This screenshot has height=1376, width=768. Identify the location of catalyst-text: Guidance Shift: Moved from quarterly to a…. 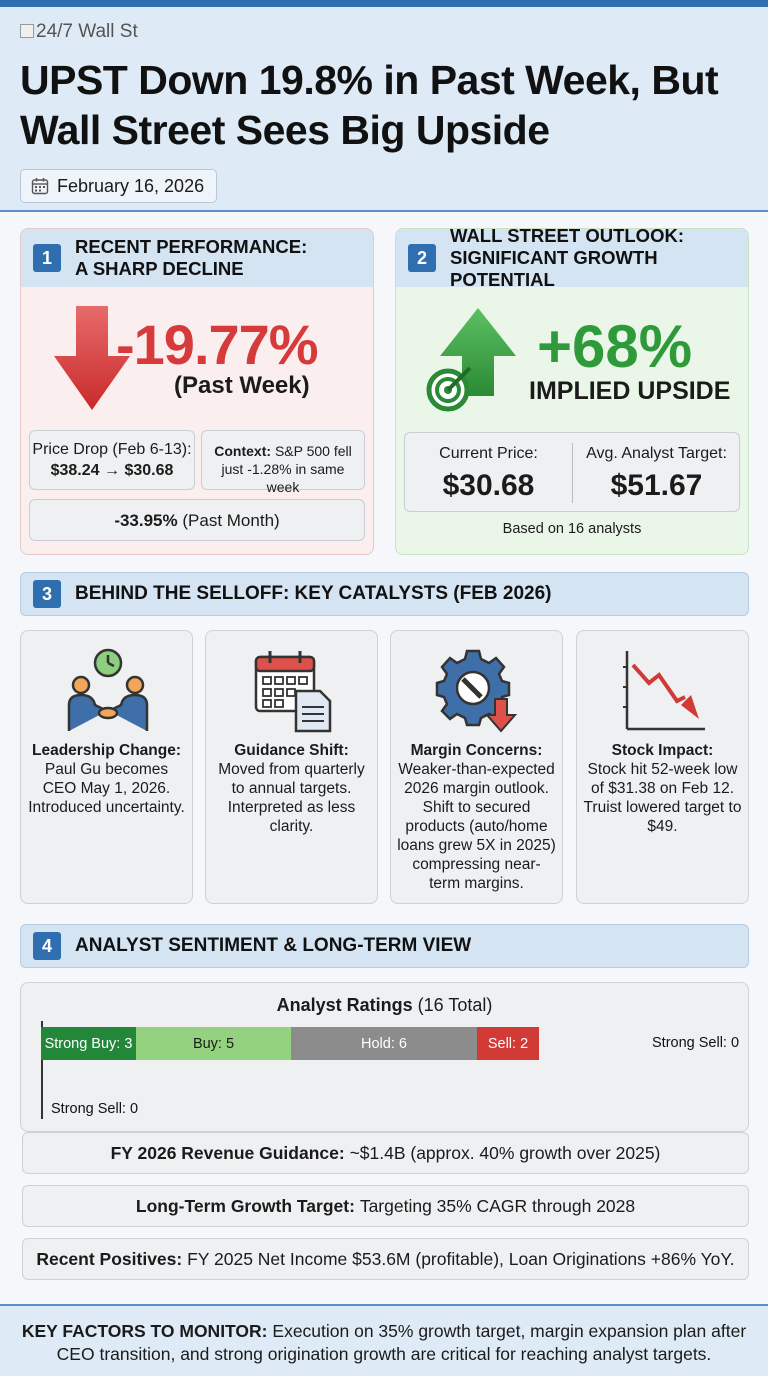
(291, 788).